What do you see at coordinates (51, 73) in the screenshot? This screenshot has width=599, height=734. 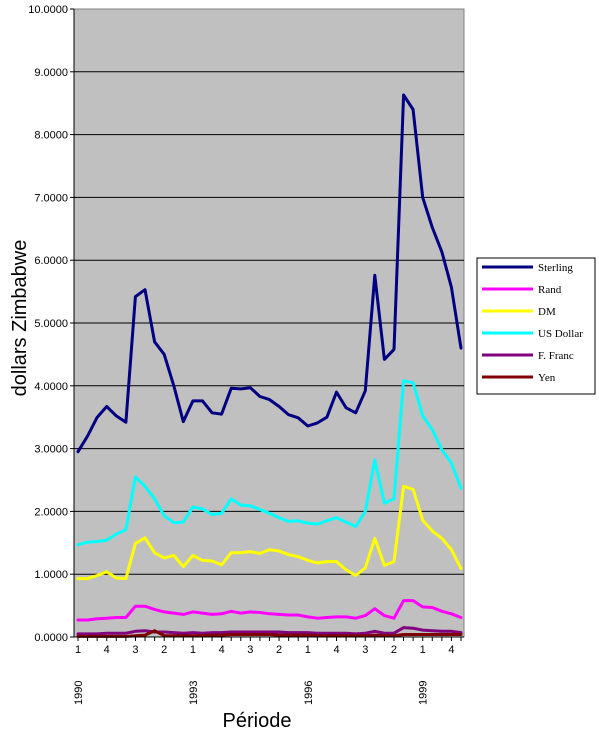 I see `y-tick-label: 9.0000` at bounding box center [51, 73].